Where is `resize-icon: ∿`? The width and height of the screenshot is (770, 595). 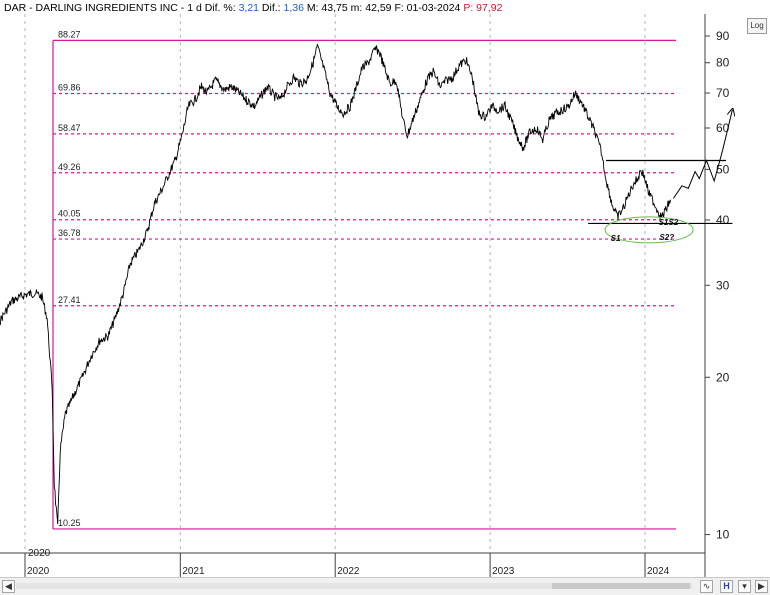 resize-icon: ∿ is located at coordinates (706, 586).